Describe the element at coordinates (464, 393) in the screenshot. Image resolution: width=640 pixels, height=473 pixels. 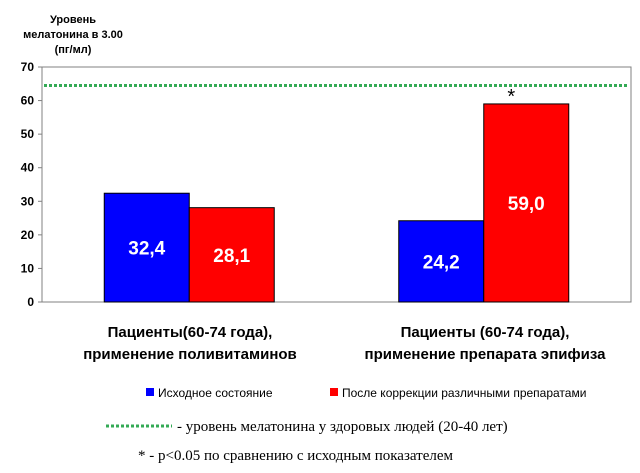
I see `legend-label-after: После коррекции различными препаратами` at that location.